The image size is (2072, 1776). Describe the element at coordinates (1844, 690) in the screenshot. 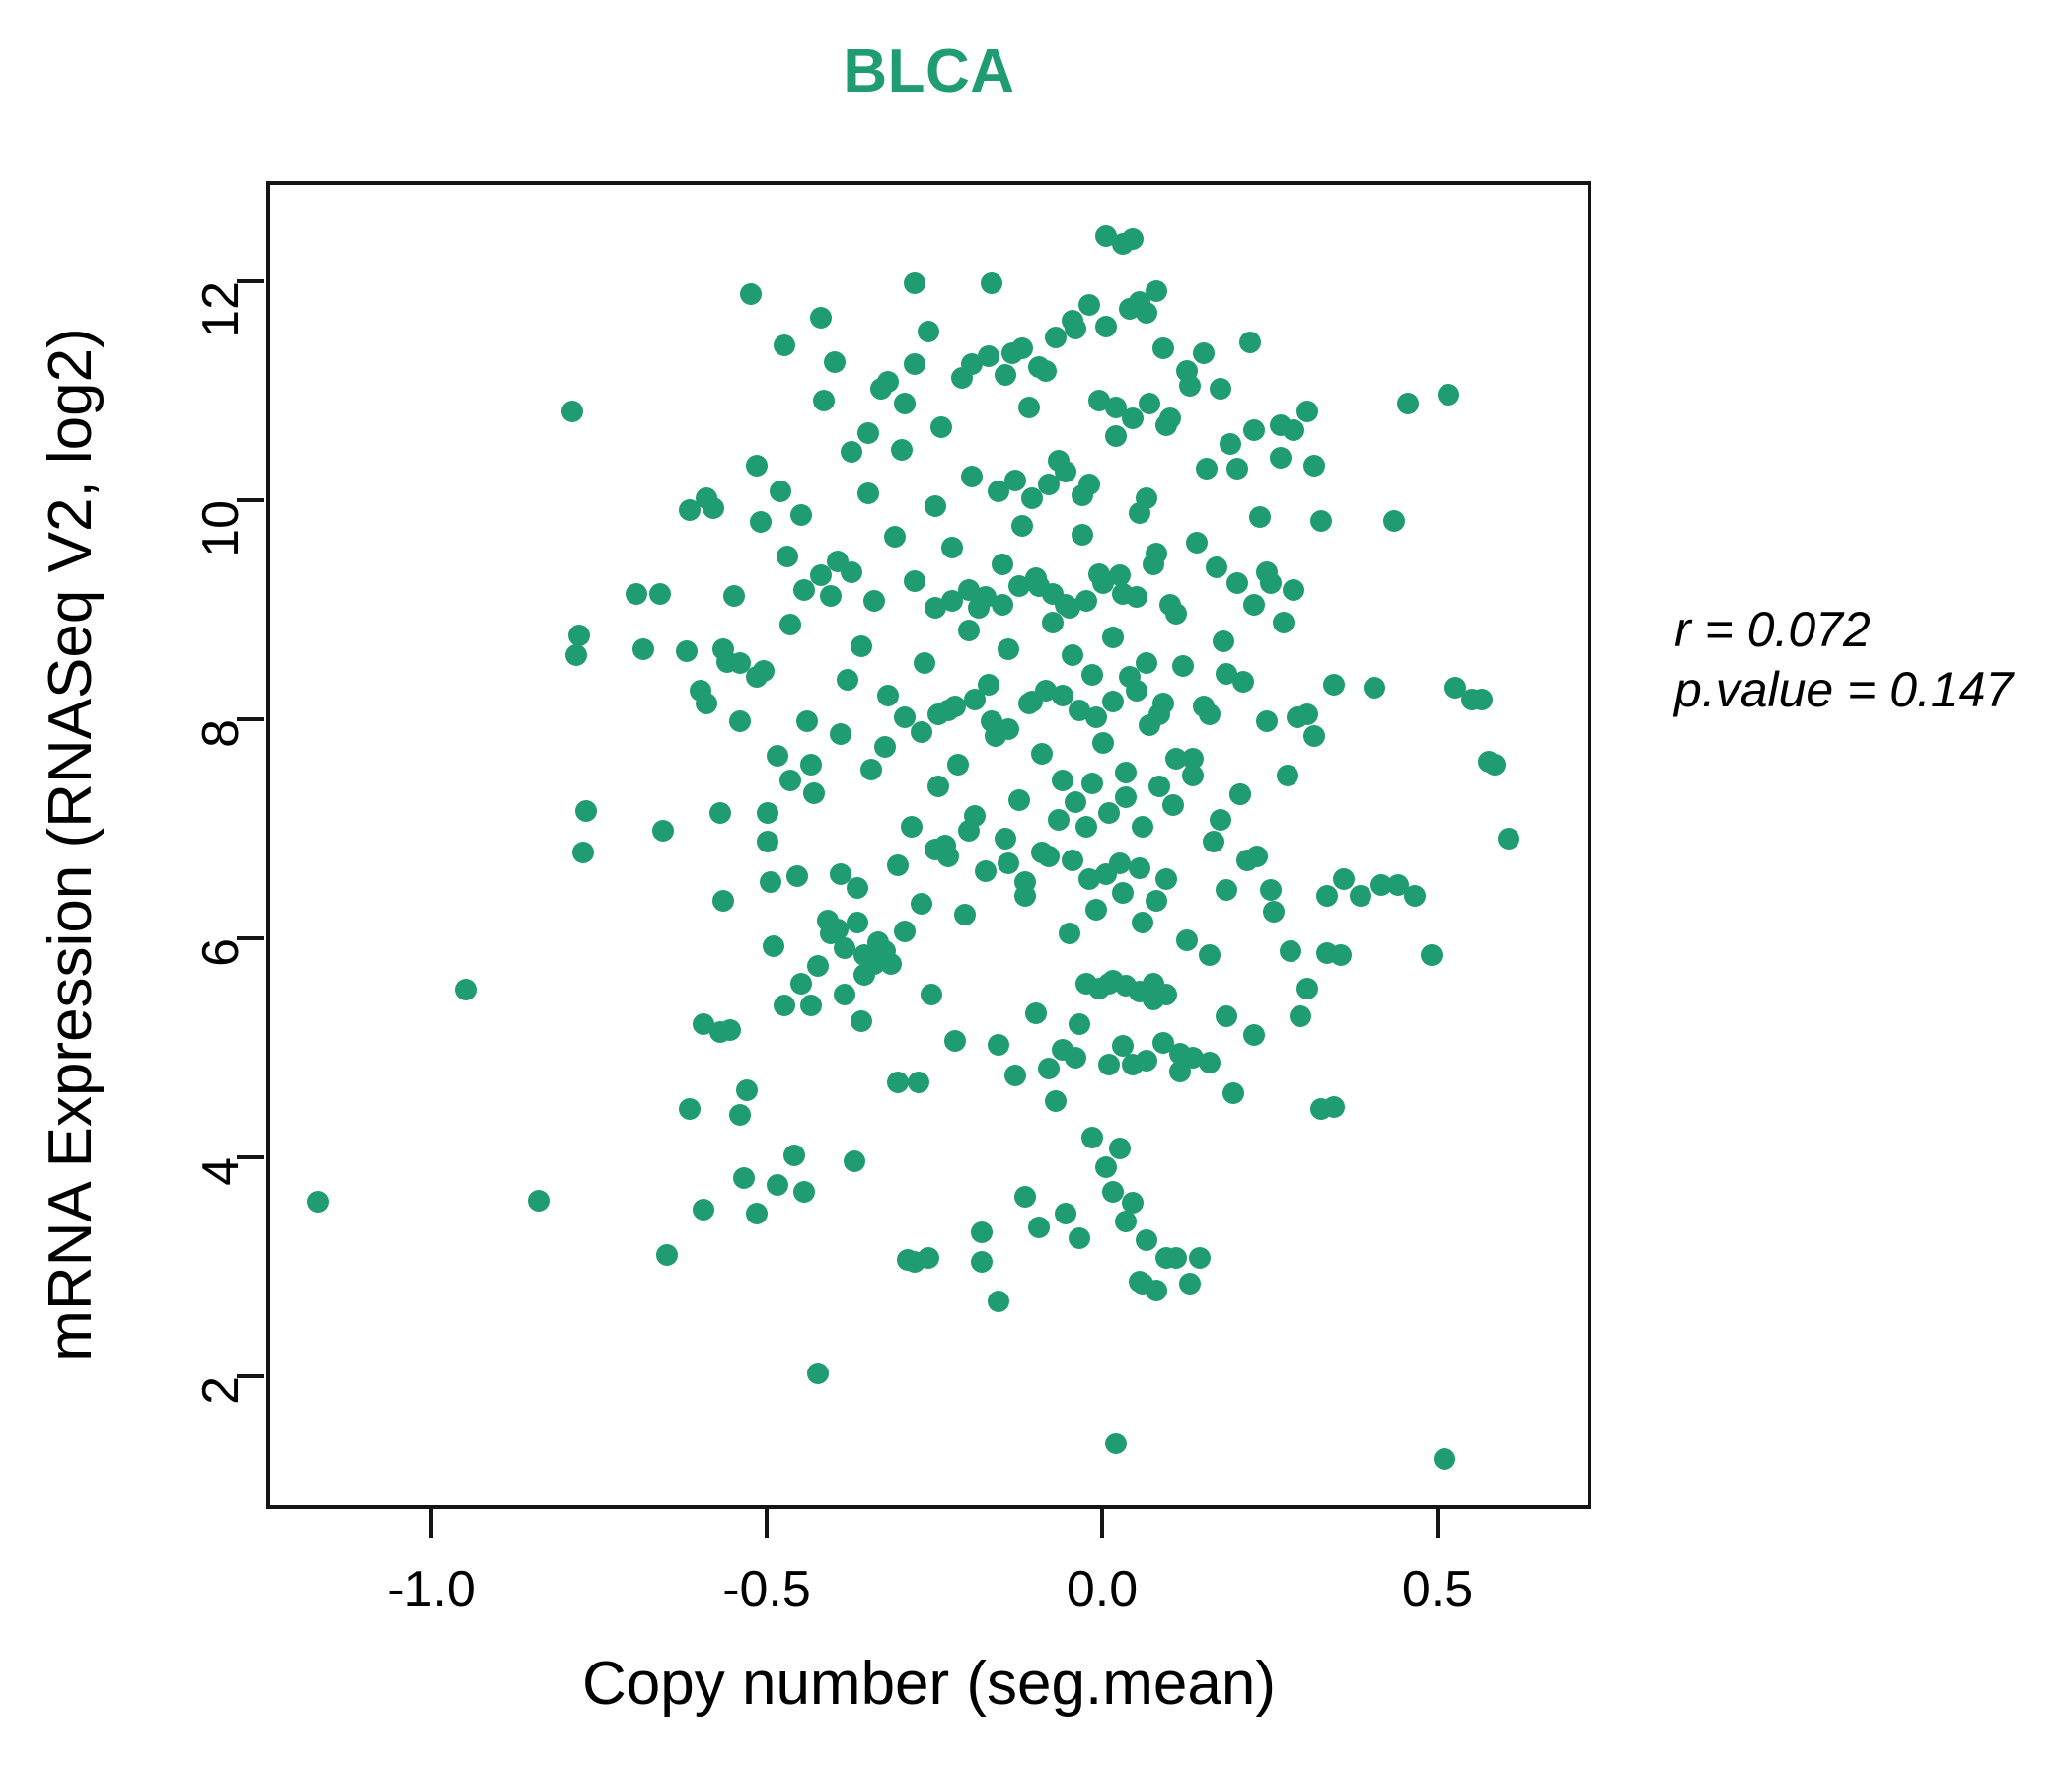

I see `p-value: p.value = 0.147` at that location.